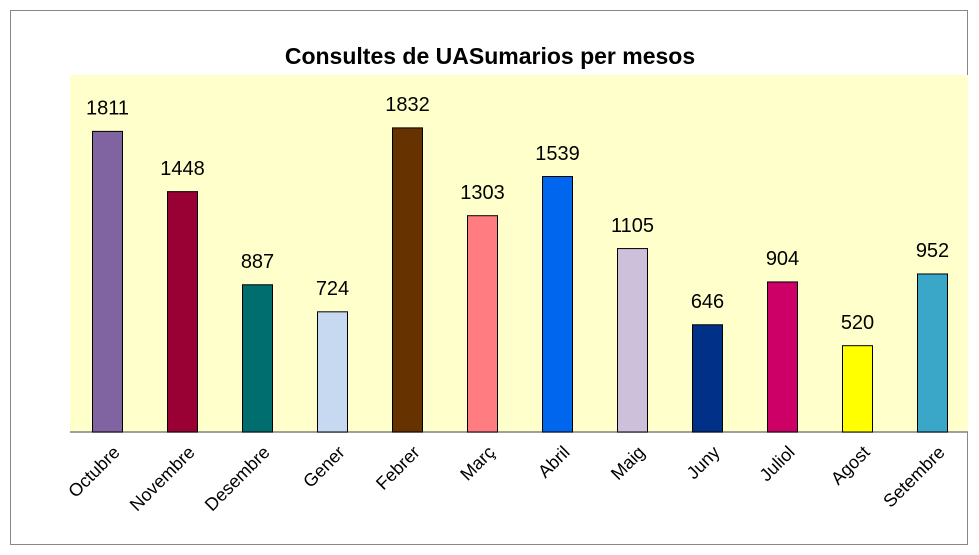 The image size is (979, 555). Describe the element at coordinates (857, 323) in the screenshot. I see `data-label: 520` at that location.